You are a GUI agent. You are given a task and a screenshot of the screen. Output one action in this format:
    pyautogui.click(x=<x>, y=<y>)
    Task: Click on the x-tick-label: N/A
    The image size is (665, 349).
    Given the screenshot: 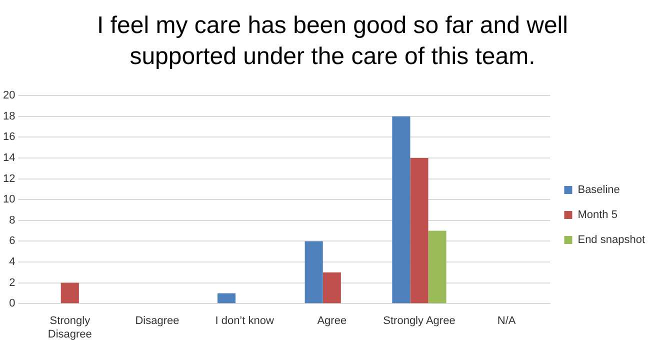 What is the action you would take?
    pyautogui.click(x=506, y=321)
    